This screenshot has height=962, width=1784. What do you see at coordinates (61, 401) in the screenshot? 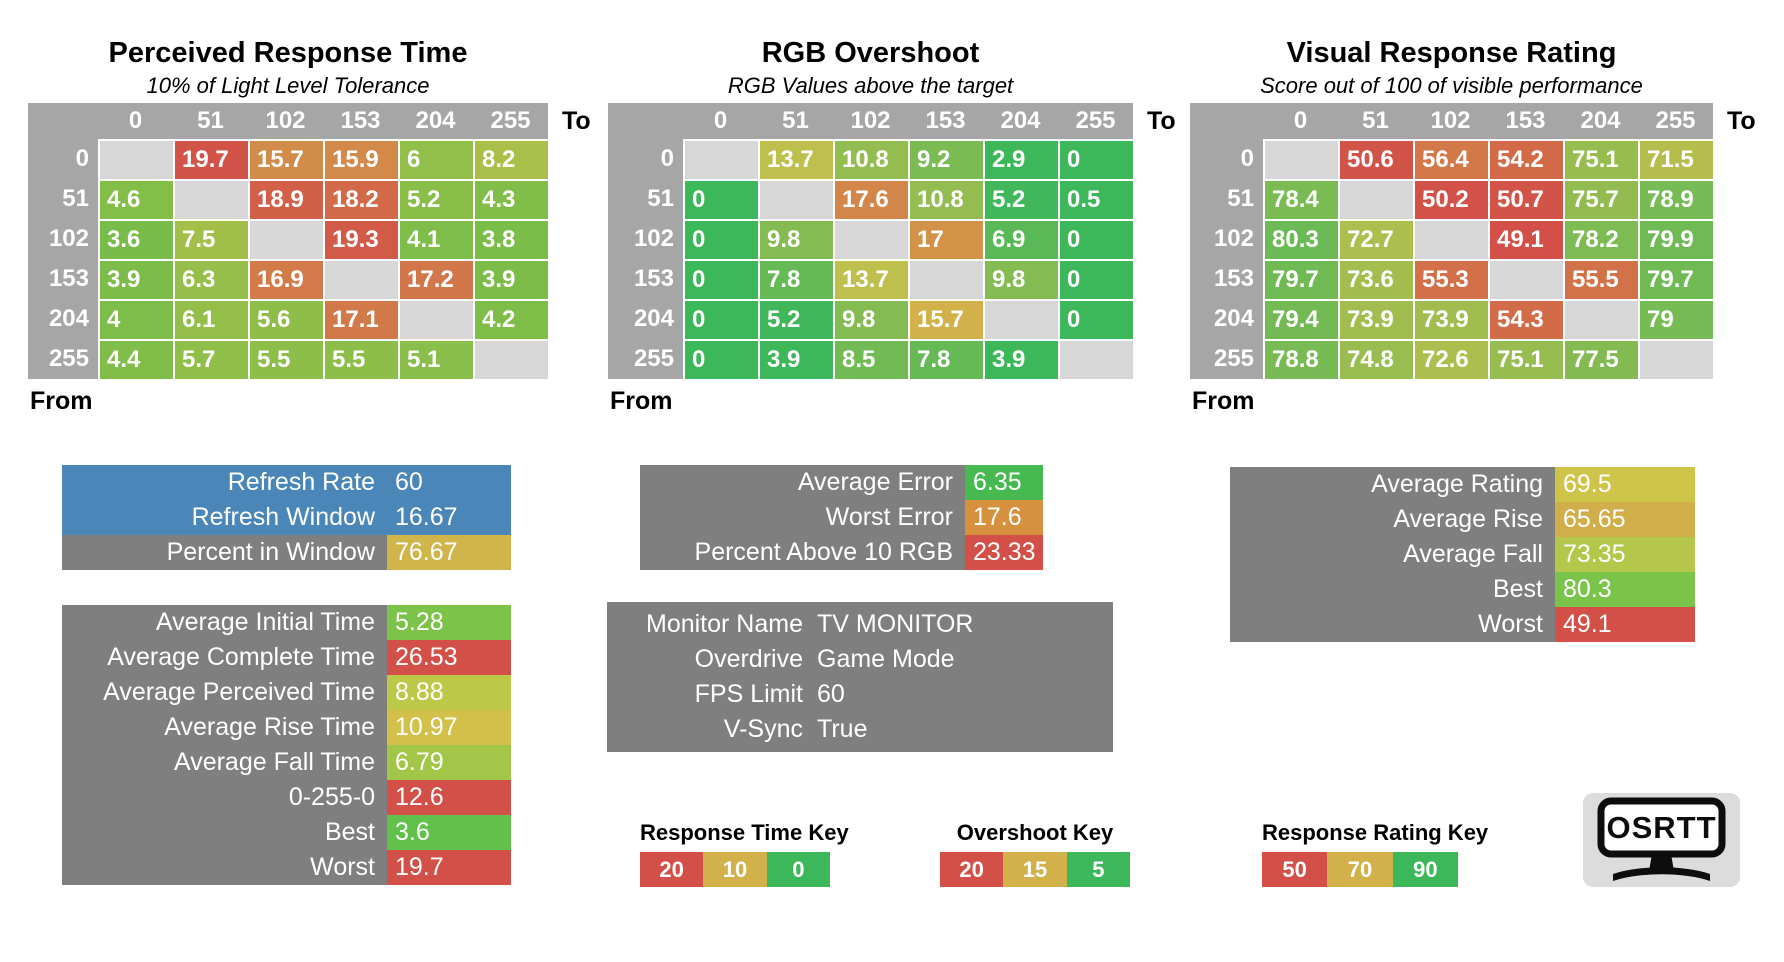
I see `axis-from-label: From` at bounding box center [61, 401].